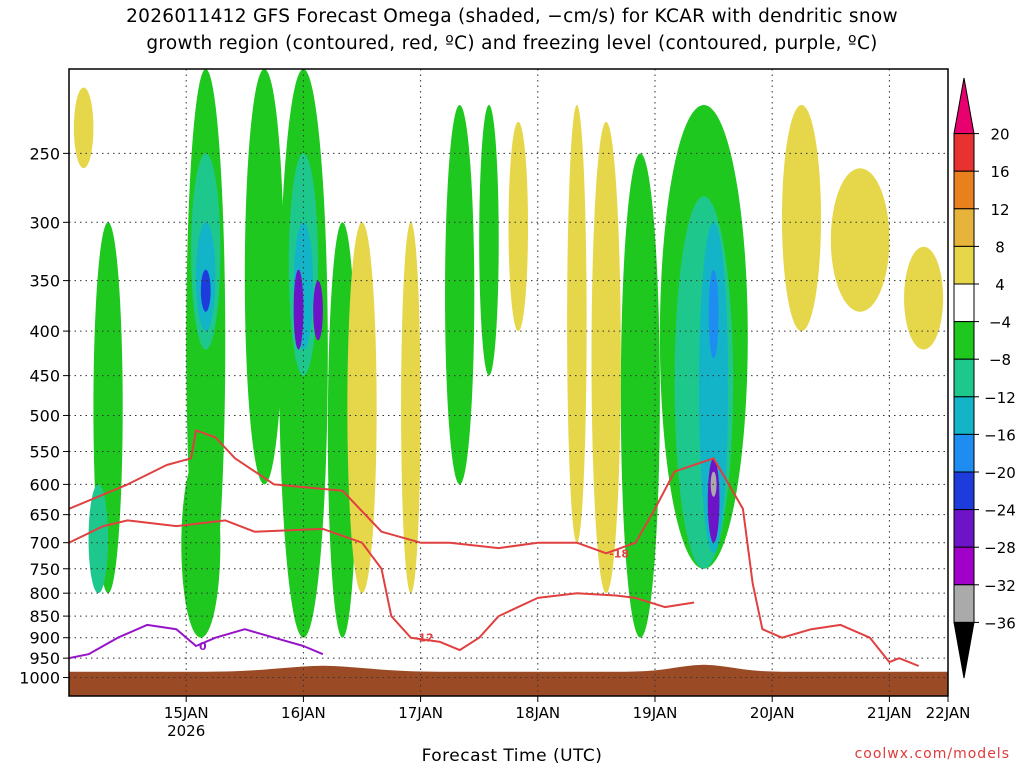 The height and width of the screenshot is (768, 1024). Describe the element at coordinates (984, 378) in the screenshot. I see `colorbar-legend: 20 16 12 8 4 −4 −8 −12 −16 −20 −24 −28 −32 −36` at that location.